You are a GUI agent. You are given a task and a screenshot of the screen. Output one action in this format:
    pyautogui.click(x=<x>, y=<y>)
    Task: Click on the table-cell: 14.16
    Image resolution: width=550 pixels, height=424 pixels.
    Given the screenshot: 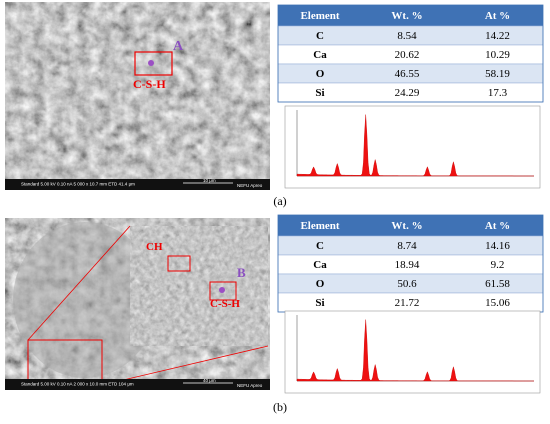 What is the action you would take?
    pyautogui.click(x=497, y=246)
    